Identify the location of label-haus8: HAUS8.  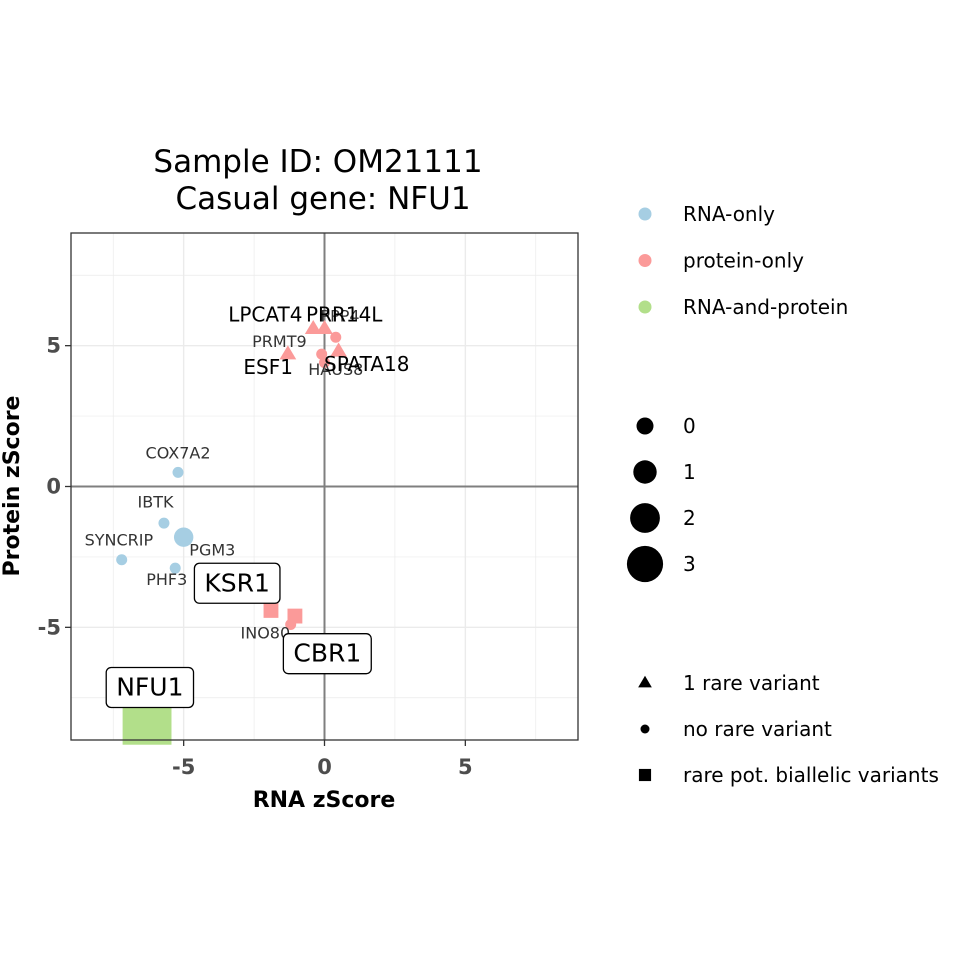
(335, 369).